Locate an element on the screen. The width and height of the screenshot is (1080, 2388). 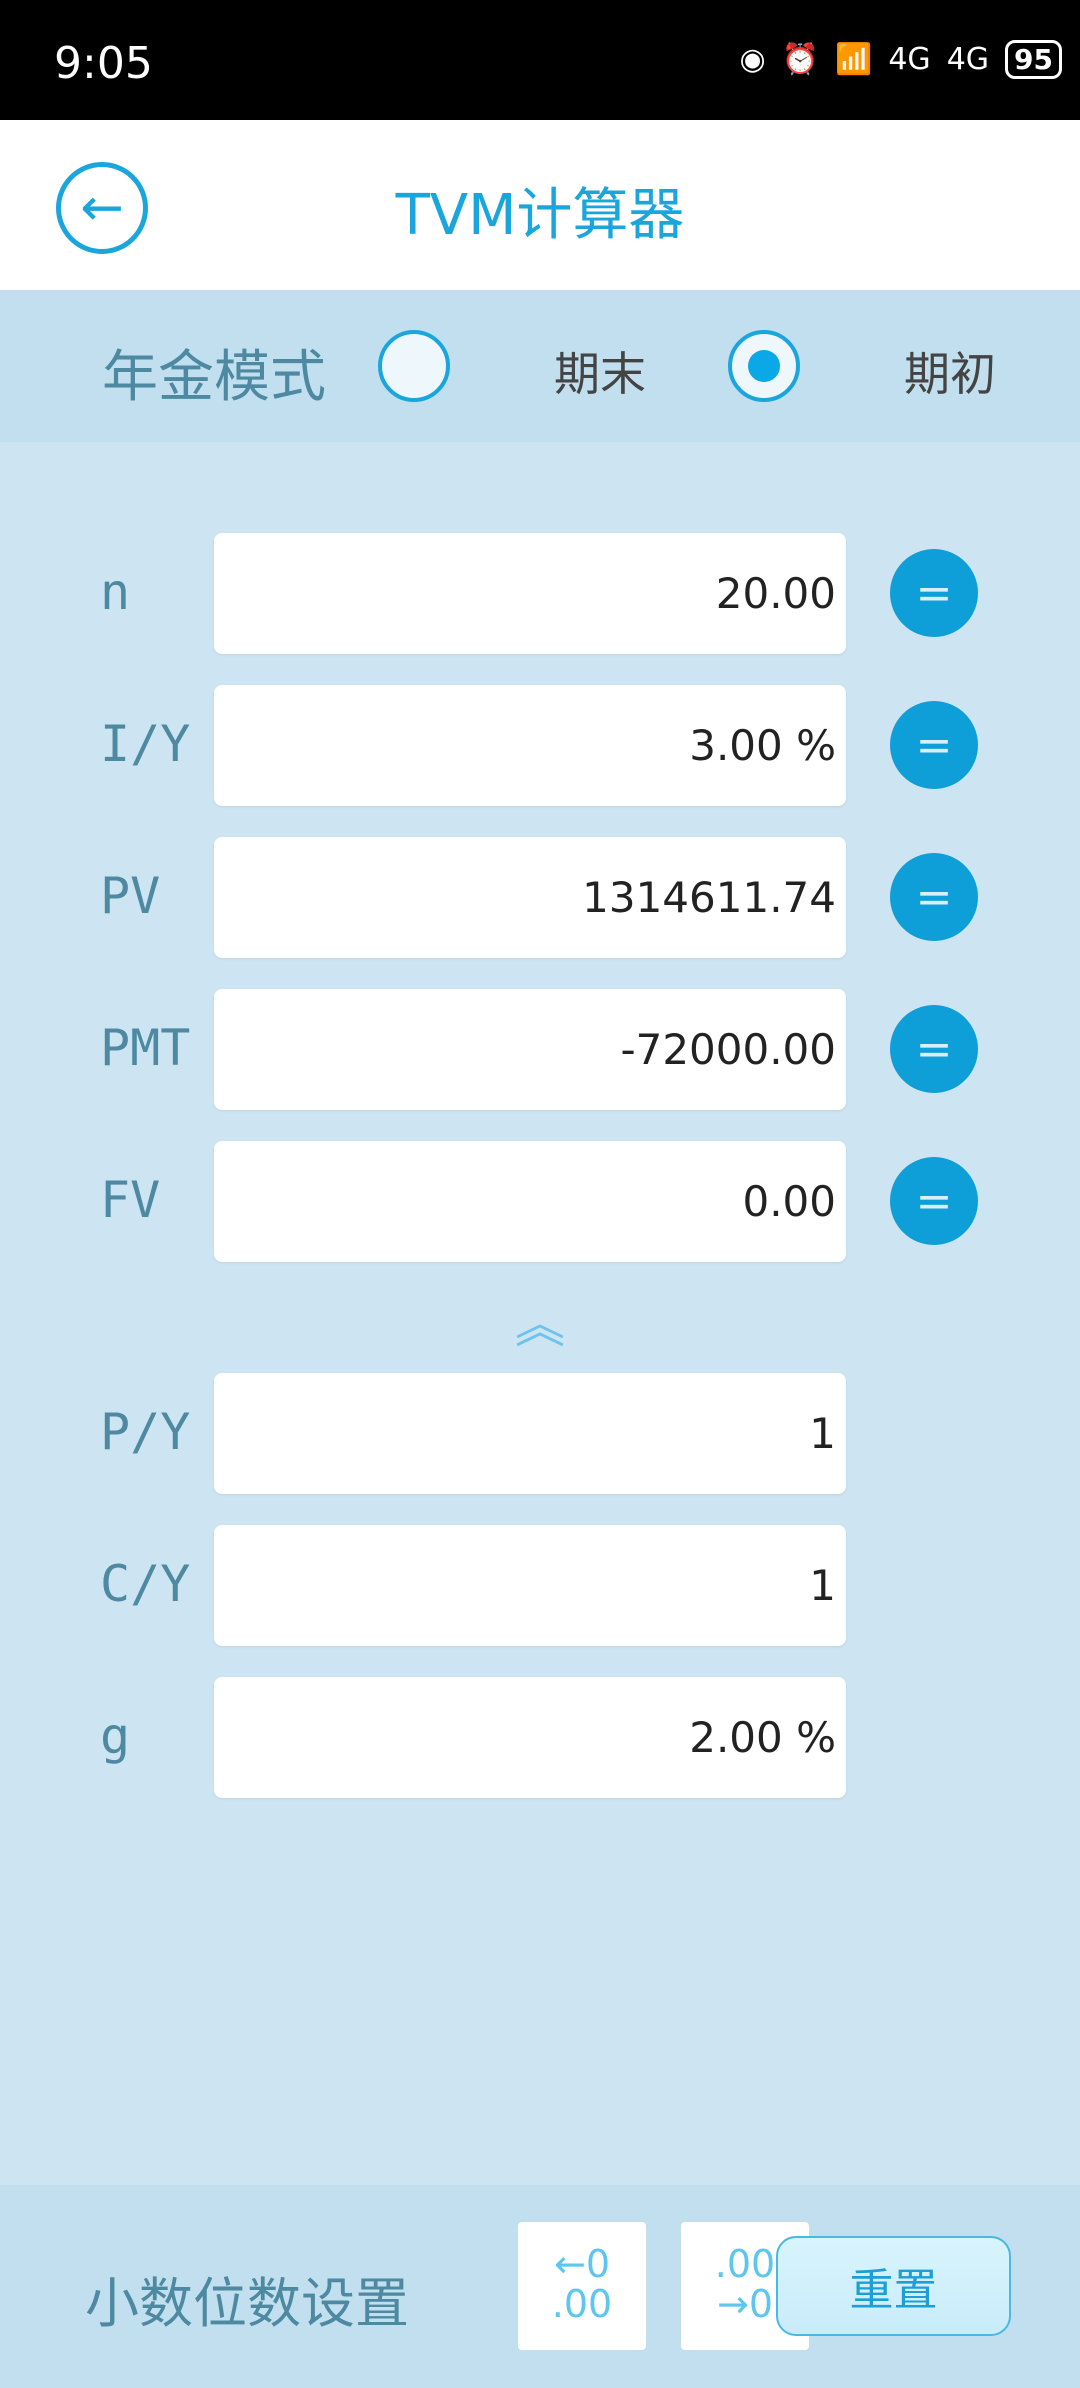
decrease-decimals-button: ←0 .00 is located at coordinates (582, 2286).